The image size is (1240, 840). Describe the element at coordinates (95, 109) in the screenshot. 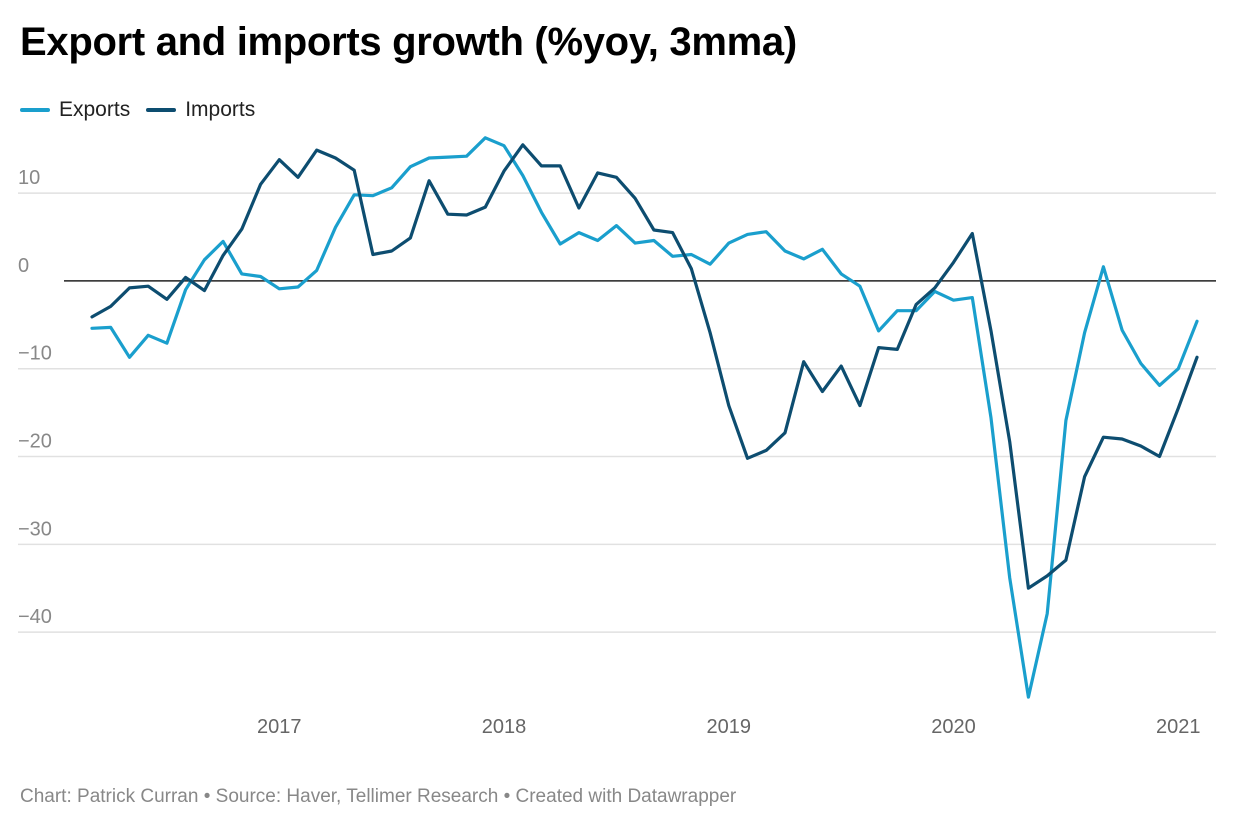

I see `legend-label-exports: Exports` at that location.